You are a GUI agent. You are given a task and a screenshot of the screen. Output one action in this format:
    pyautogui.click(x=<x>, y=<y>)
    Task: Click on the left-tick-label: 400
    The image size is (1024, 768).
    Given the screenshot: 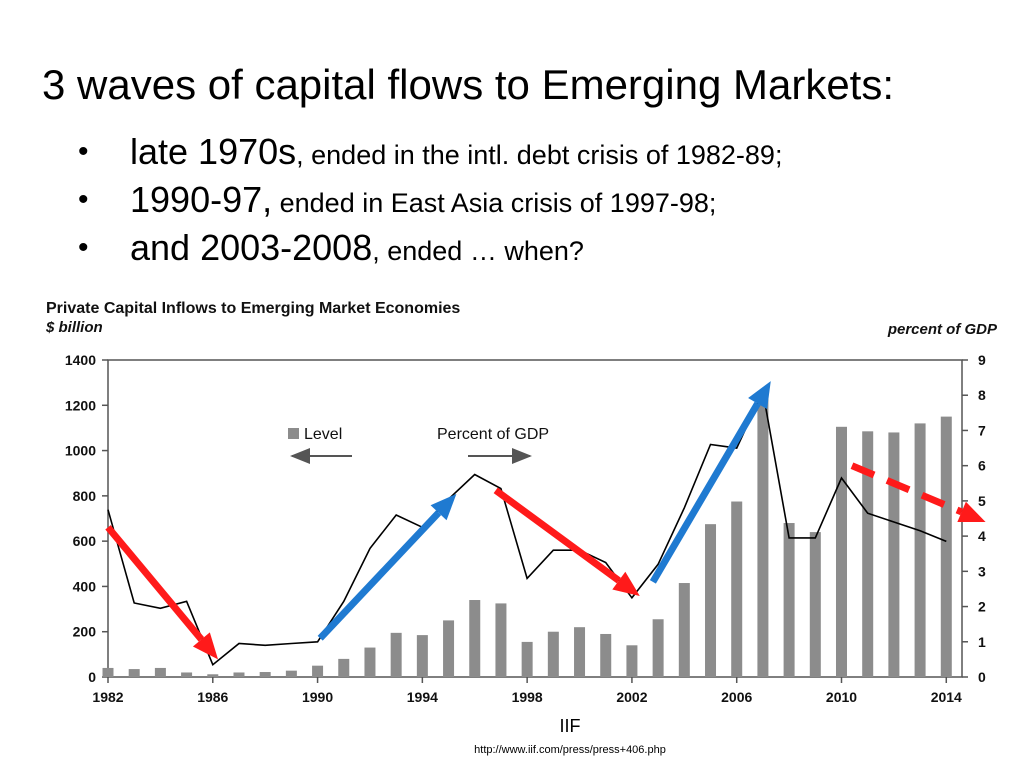 What is the action you would take?
    pyautogui.click(x=85, y=586)
    